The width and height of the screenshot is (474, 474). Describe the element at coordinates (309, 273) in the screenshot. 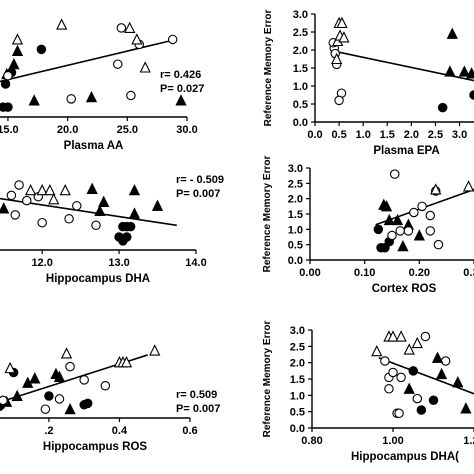

I see `x-tick-label: 0.00` at that location.